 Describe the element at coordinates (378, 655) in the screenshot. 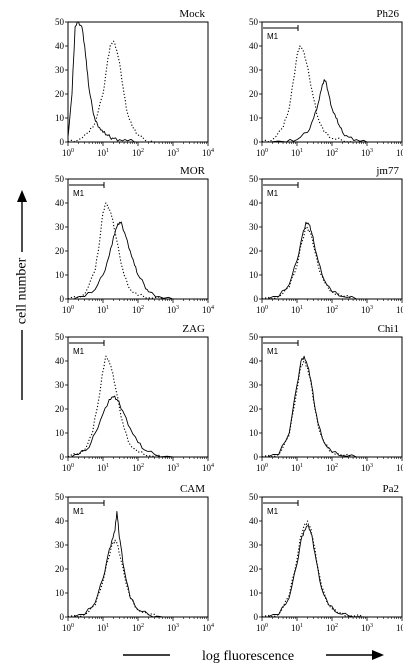

I see `right-arrow-icon` at that location.